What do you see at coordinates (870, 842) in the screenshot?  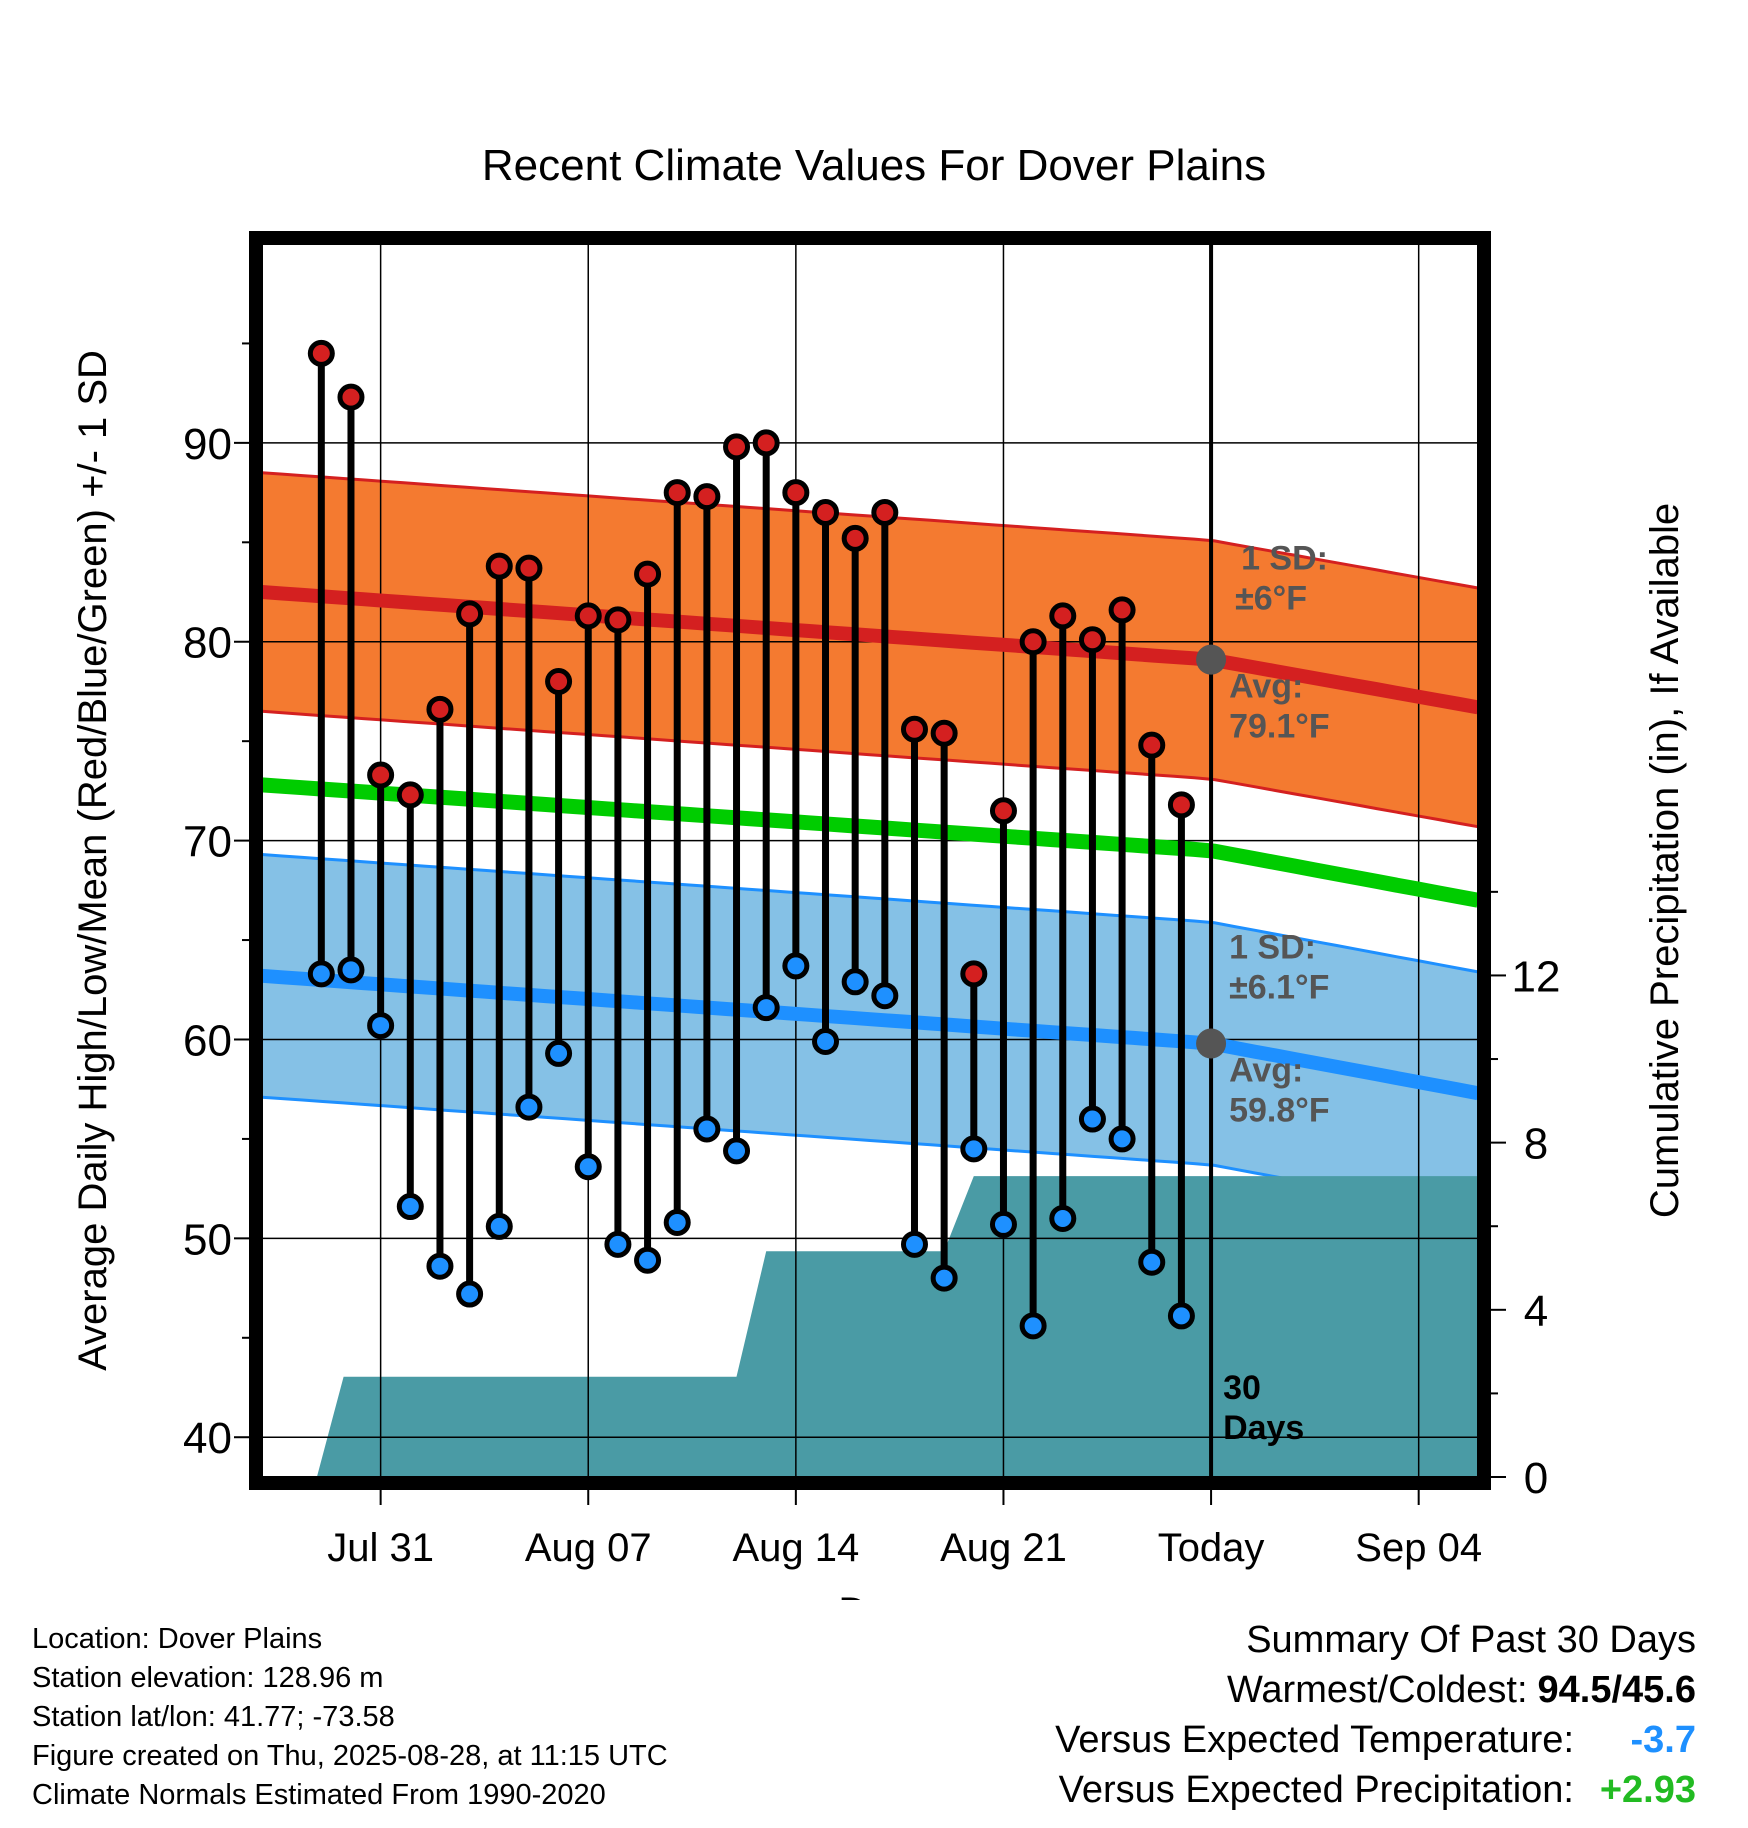 I see `normal-mean-line` at bounding box center [870, 842].